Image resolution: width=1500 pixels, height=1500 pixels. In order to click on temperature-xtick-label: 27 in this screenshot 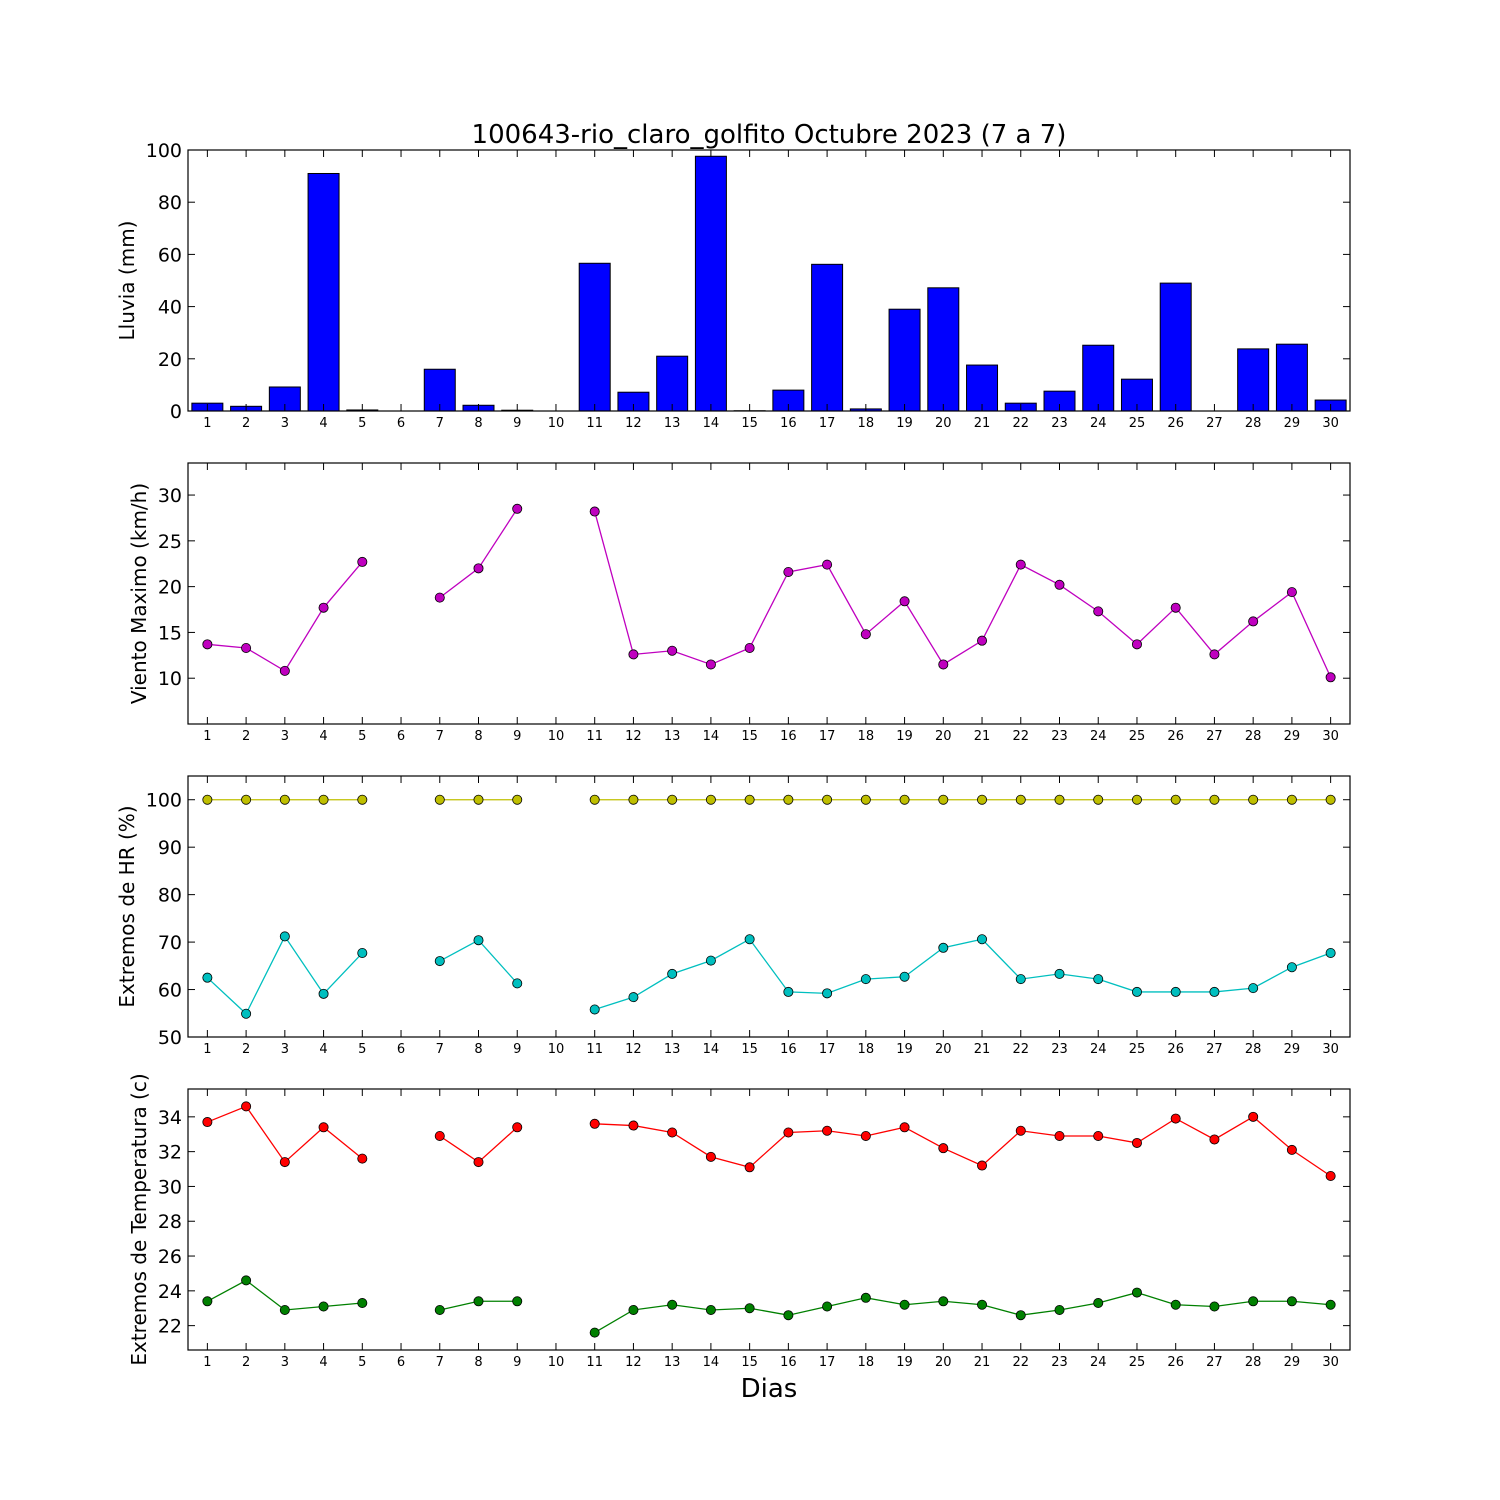, I will do `click(1214, 1362)`.